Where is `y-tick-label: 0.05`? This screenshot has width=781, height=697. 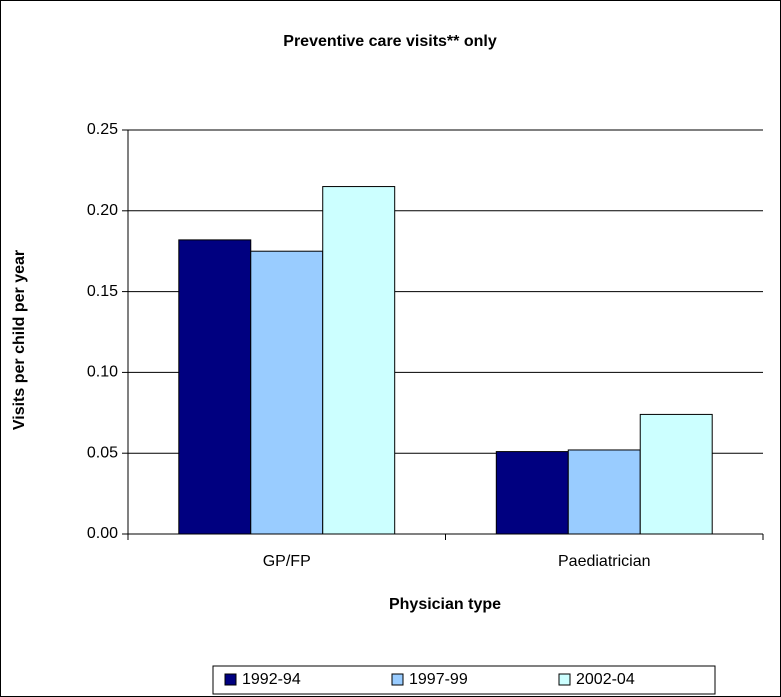 y-tick-label: 0.05 is located at coordinates (102, 452).